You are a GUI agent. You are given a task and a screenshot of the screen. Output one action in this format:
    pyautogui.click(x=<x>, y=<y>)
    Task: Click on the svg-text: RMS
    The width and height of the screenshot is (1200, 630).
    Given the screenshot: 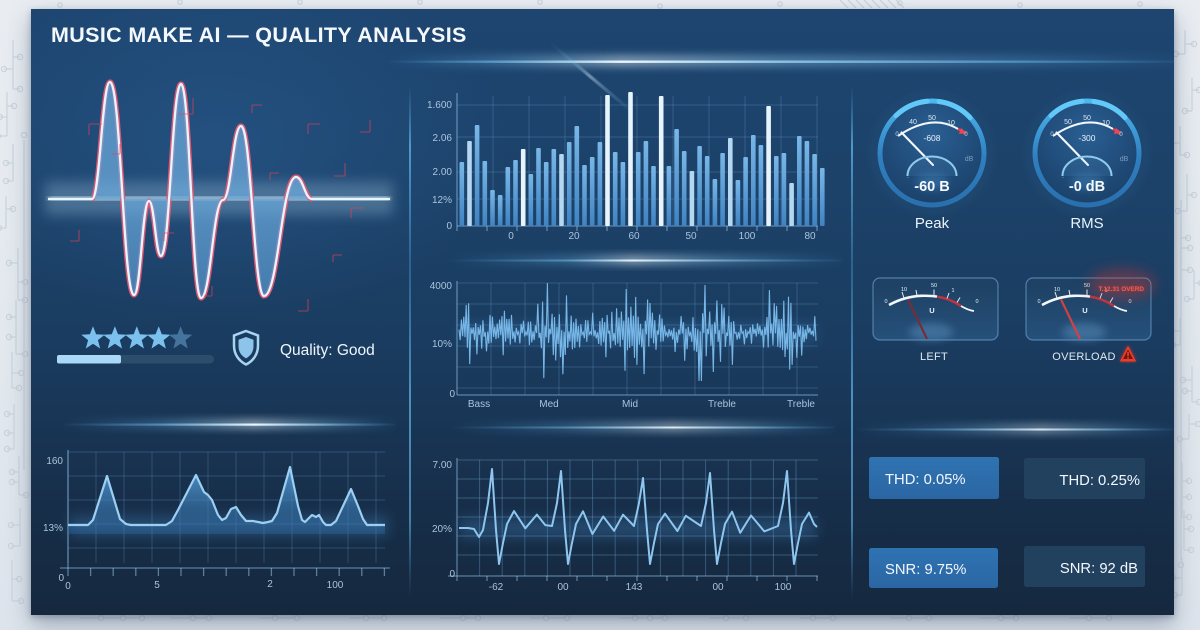 What is the action you would take?
    pyautogui.click(x=1086, y=223)
    